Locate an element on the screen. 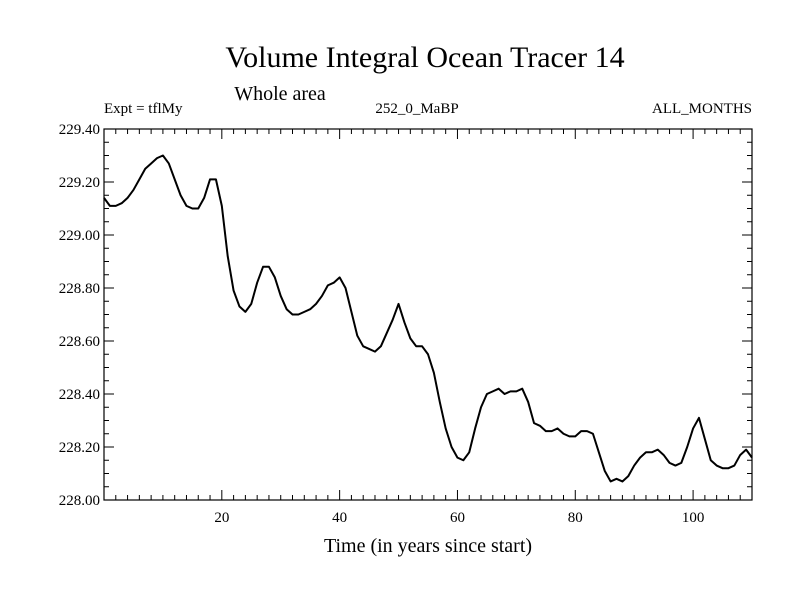 The height and width of the screenshot is (600, 800). experiment-label: Expt = tflMy is located at coordinates (143, 109).